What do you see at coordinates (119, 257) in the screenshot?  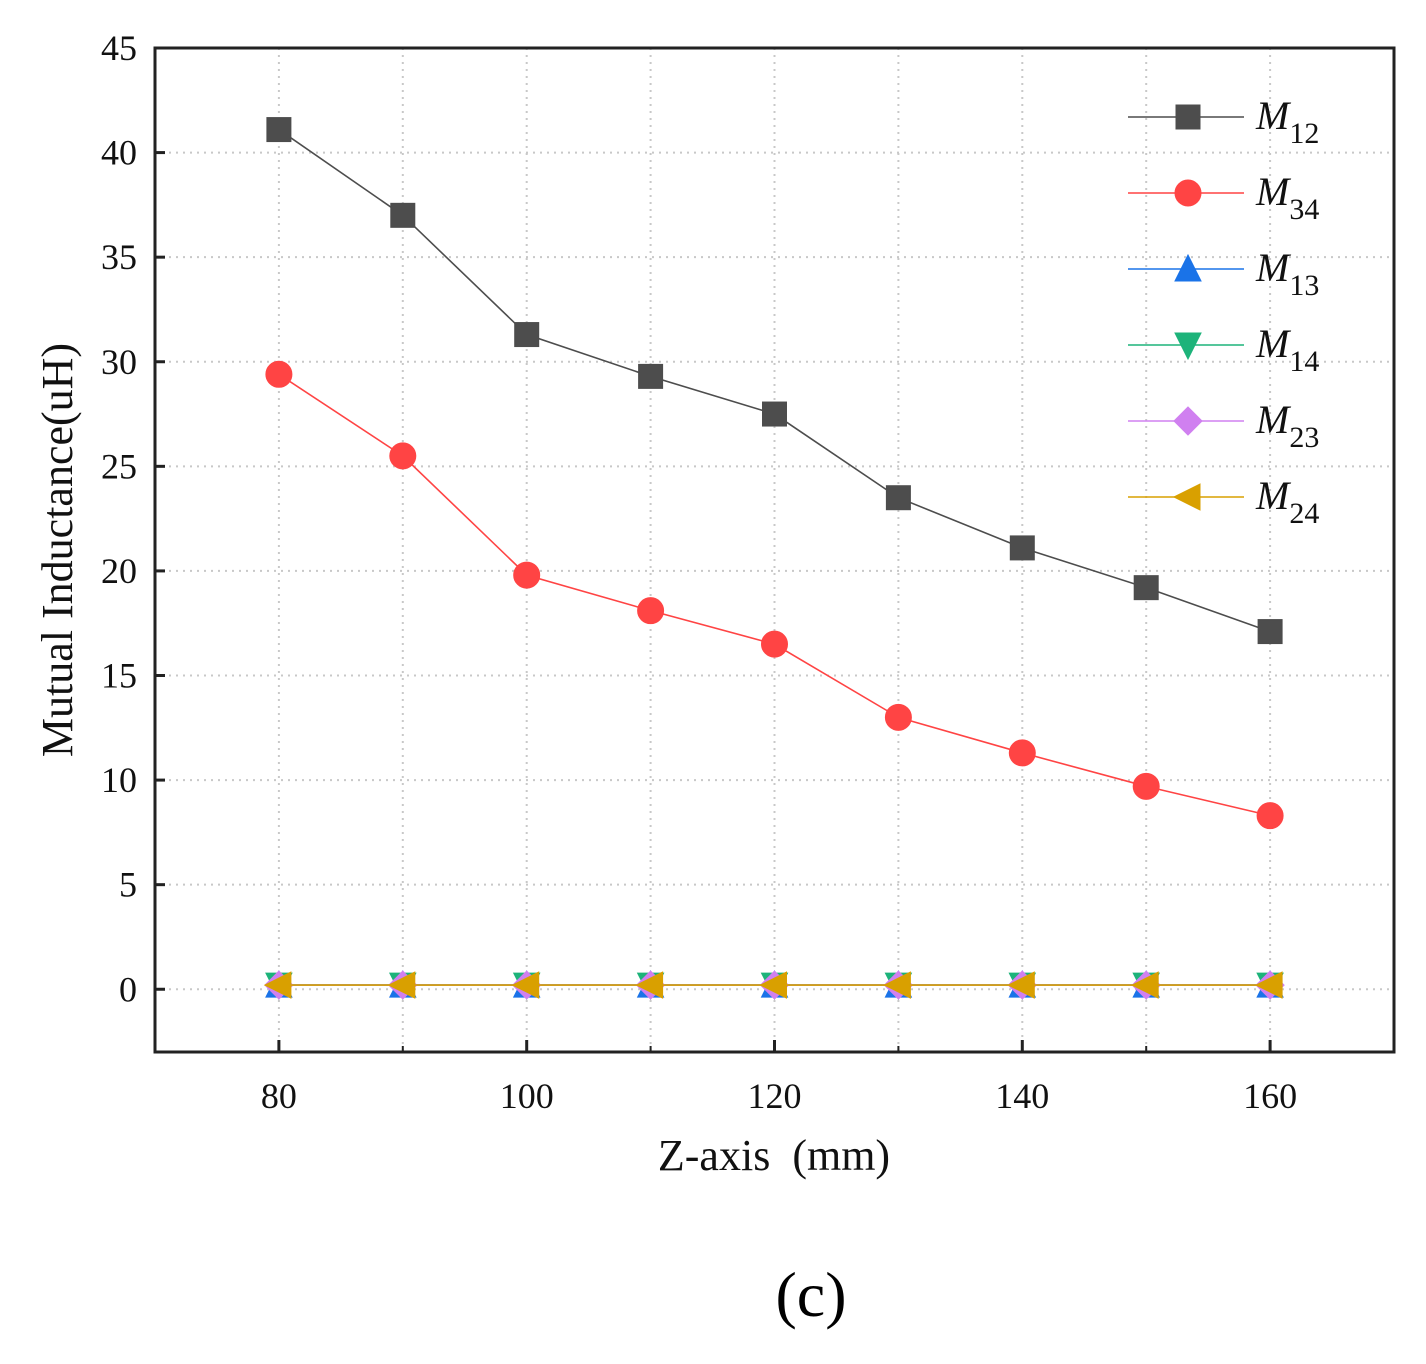 I see `y-tick-label: 35` at bounding box center [119, 257].